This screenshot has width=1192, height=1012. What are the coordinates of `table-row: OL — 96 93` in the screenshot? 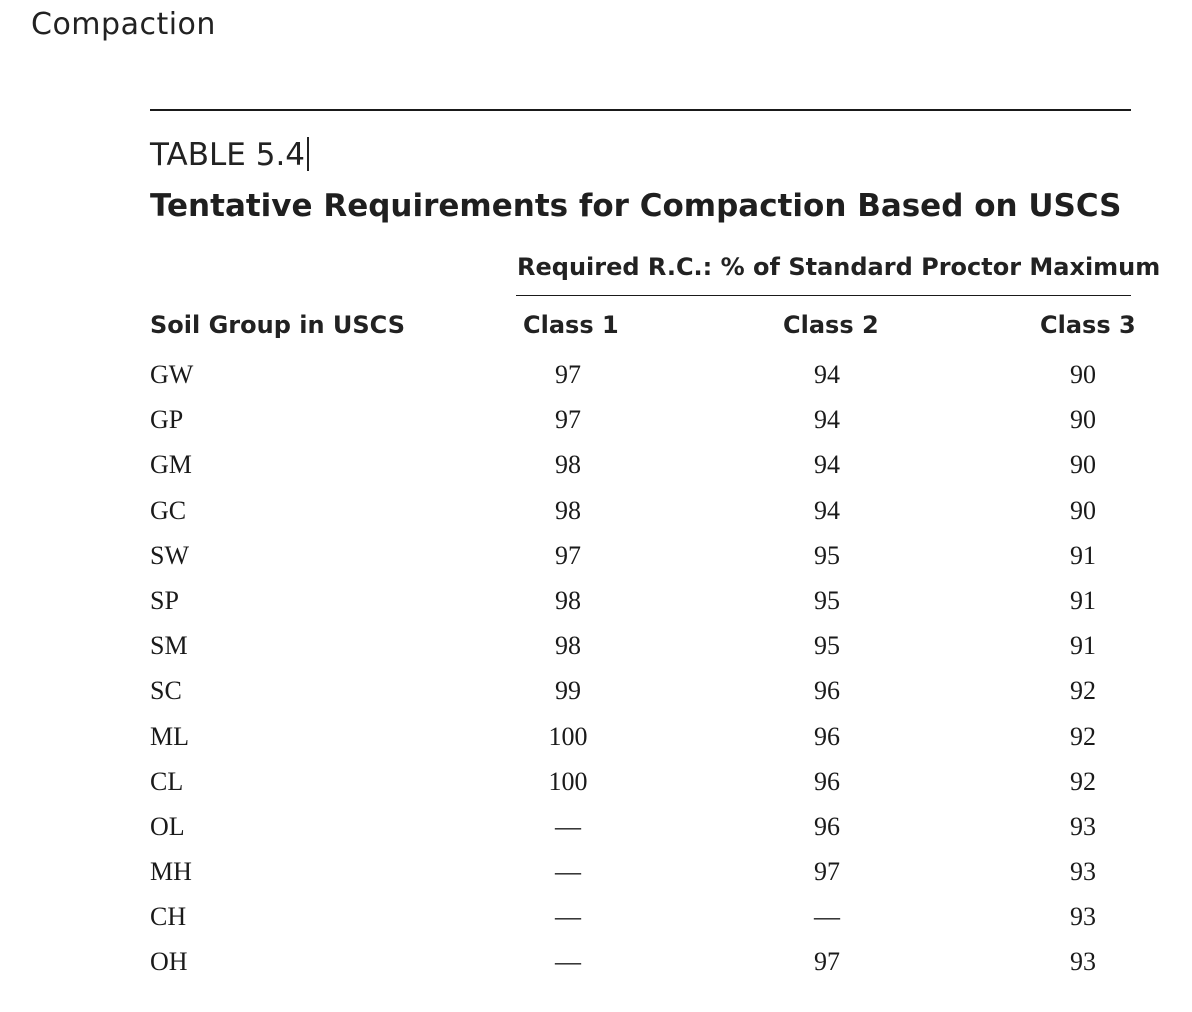 It's located at (596, 828).